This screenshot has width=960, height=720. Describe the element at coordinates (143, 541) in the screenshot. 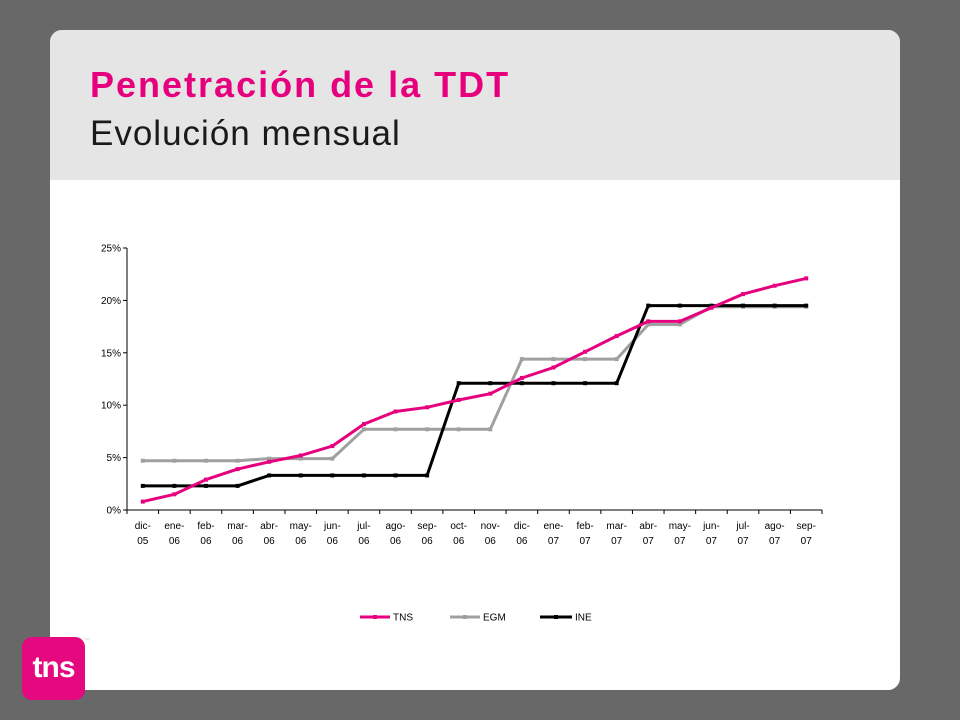

I see `x-tick-label-line: 05` at that location.